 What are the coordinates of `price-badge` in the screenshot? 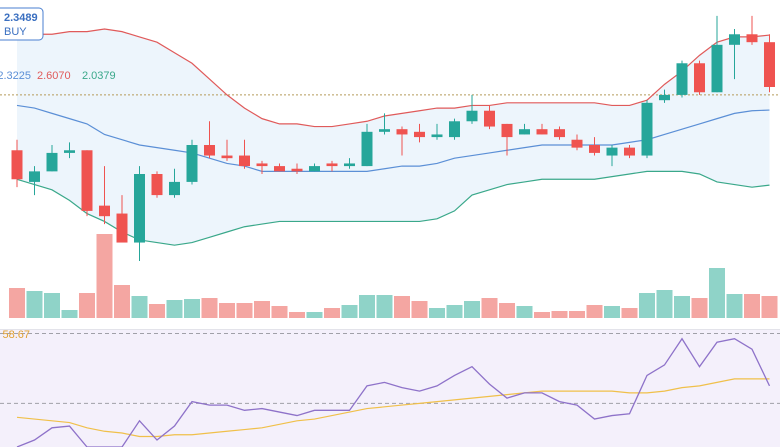 It's located at (22, 24).